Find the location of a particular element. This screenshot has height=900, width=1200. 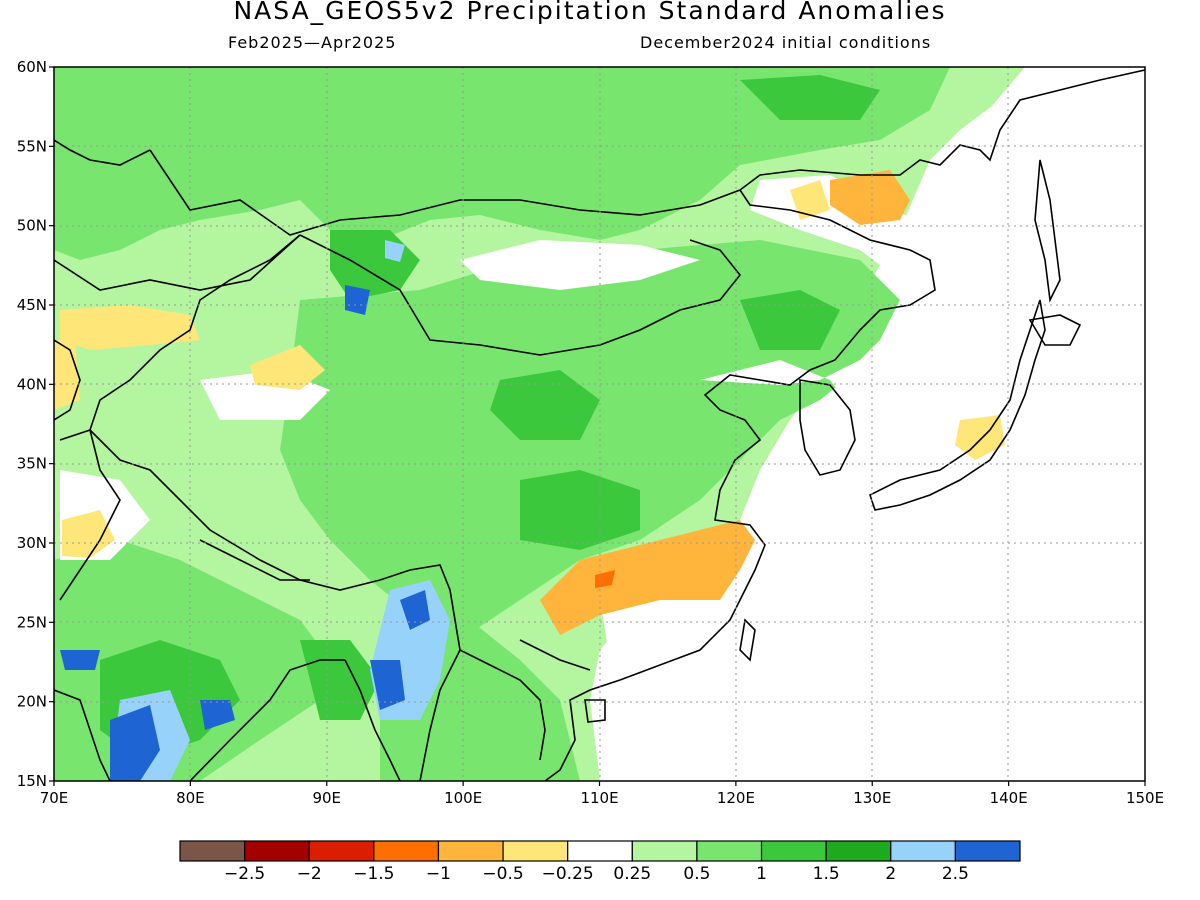

coastline-india is located at coordinates (199, 720).